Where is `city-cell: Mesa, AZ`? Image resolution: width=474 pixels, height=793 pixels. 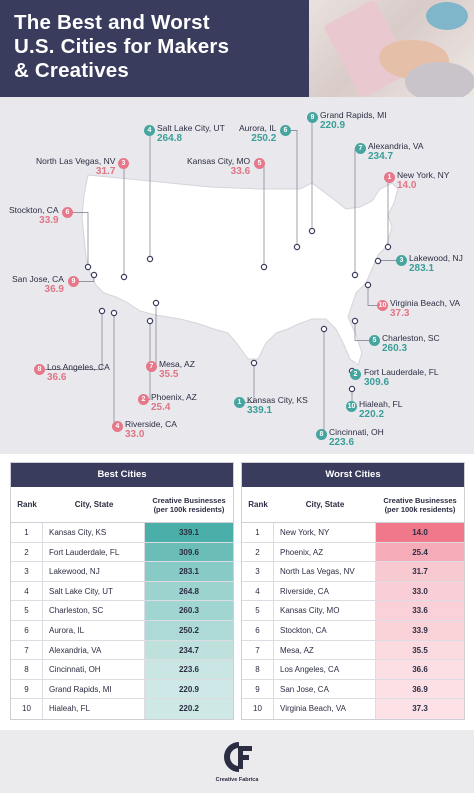 city-cell: Mesa, AZ is located at coordinates (325, 650).